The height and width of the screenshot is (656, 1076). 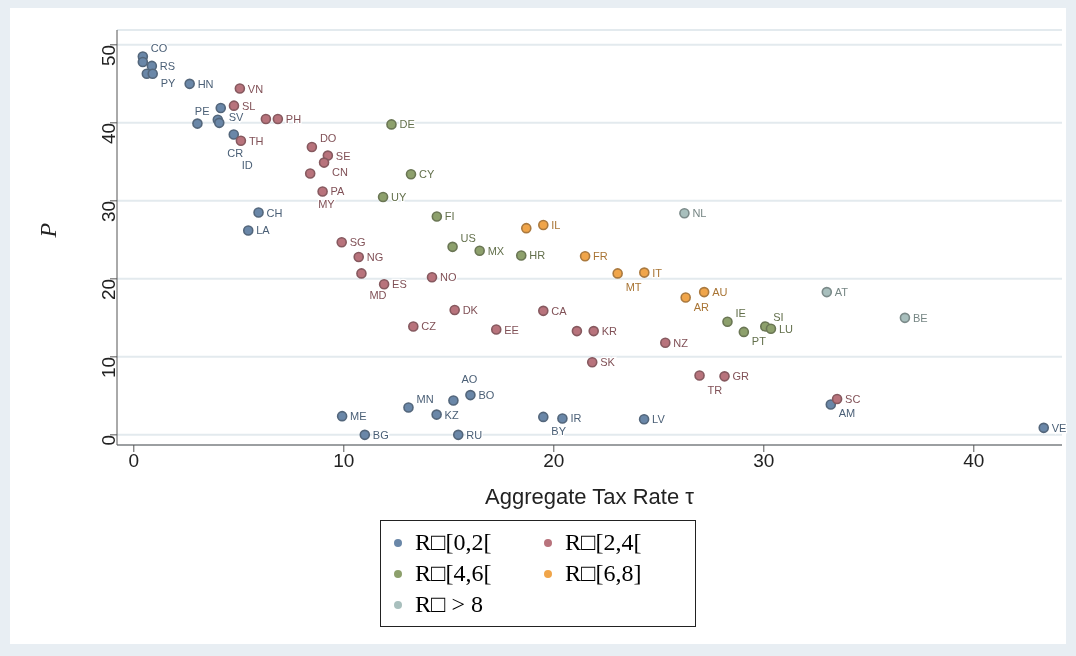 I want to click on annotation: PH, so click(x=293, y=118).